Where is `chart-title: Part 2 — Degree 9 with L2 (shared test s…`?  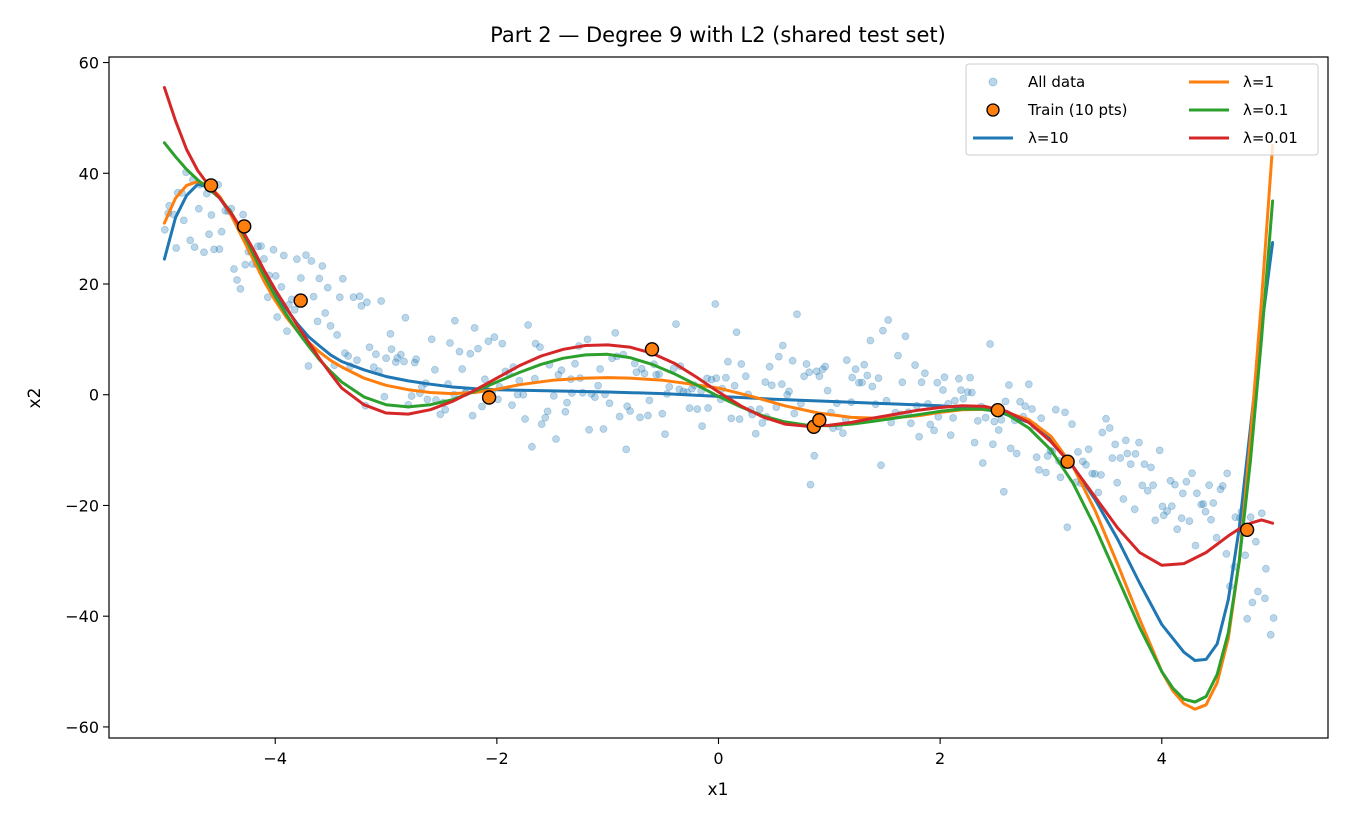
chart-title: Part 2 — Degree 9 with L2 (shared test s… is located at coordinates (718, 35).